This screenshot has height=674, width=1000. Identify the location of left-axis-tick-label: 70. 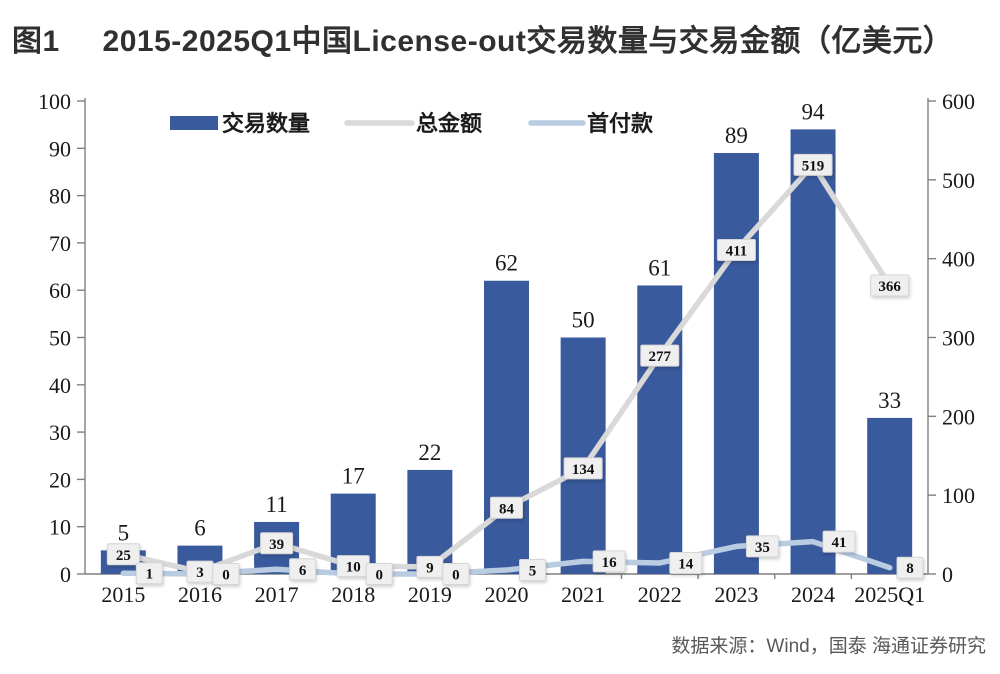
(60, 243).